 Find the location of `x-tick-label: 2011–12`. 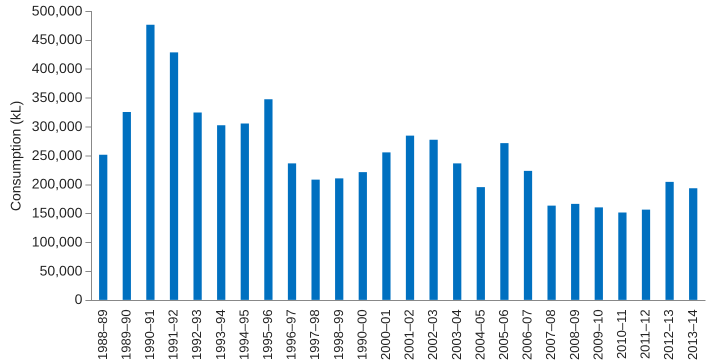

x-tick-label: 2011–12 is located at coordinates (645, 334).